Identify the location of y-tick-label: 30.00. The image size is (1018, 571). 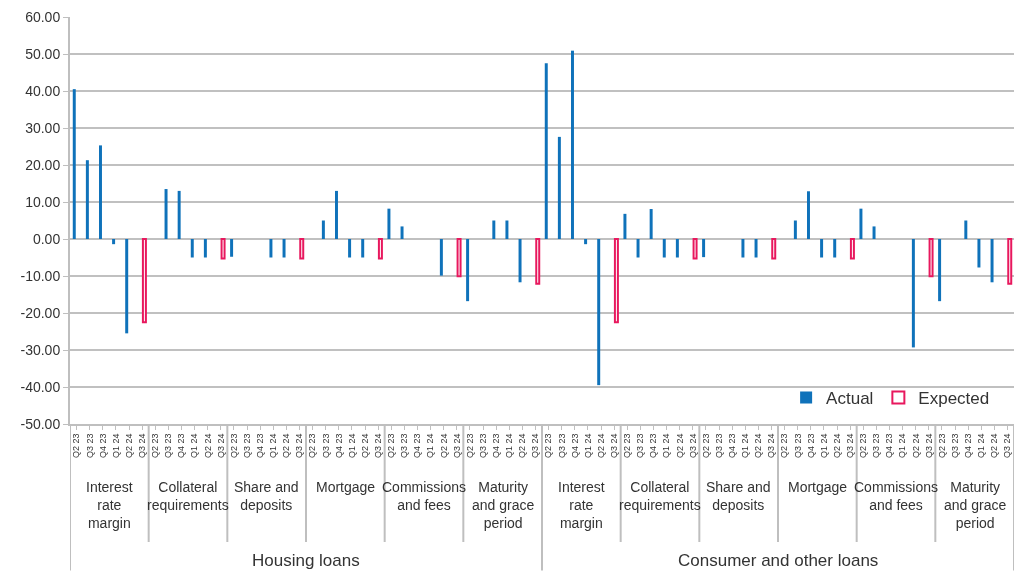
(43, 127).